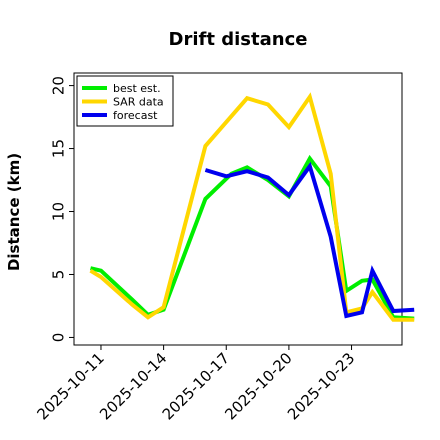 Image resolution: width=440 pixels, height=440 pixels. What do you see at coordinates (137, 88) in the screenshot?
I see `legend-label: best est.` at bounding box center [137, 88].